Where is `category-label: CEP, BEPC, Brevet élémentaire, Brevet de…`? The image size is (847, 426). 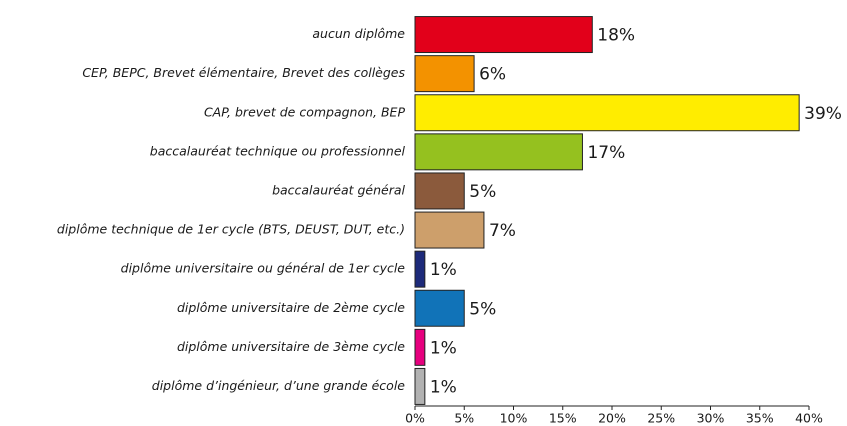 category-label: CEP, BEPC, Brevet élémentaire, Brevet de… is located at coordinates (243, 72).